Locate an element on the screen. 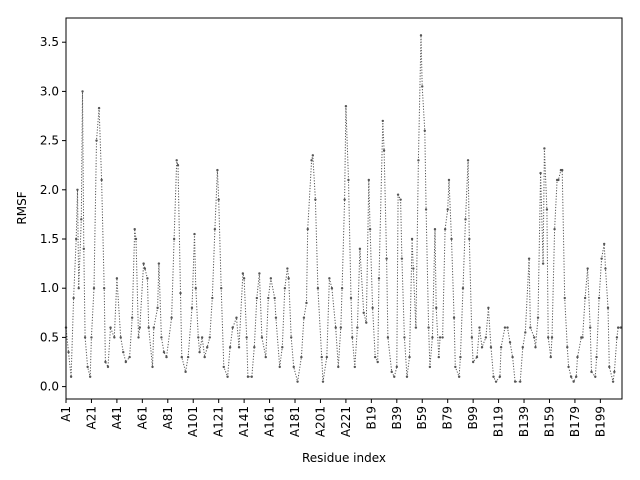  y-tick-label: 0.0 is located at coordinates (49, 387).